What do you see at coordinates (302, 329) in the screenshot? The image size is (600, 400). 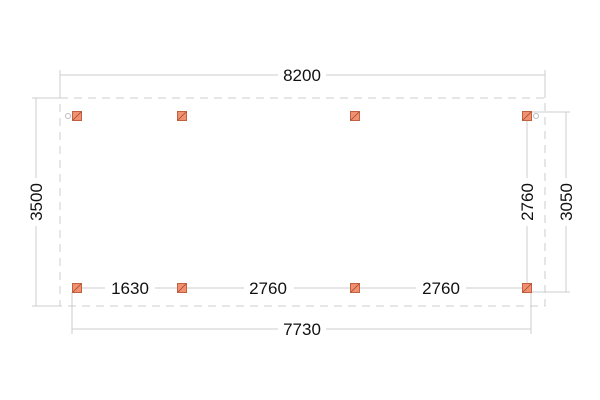 I see `dimension-label: 7730` at bounding box center [302, 329].